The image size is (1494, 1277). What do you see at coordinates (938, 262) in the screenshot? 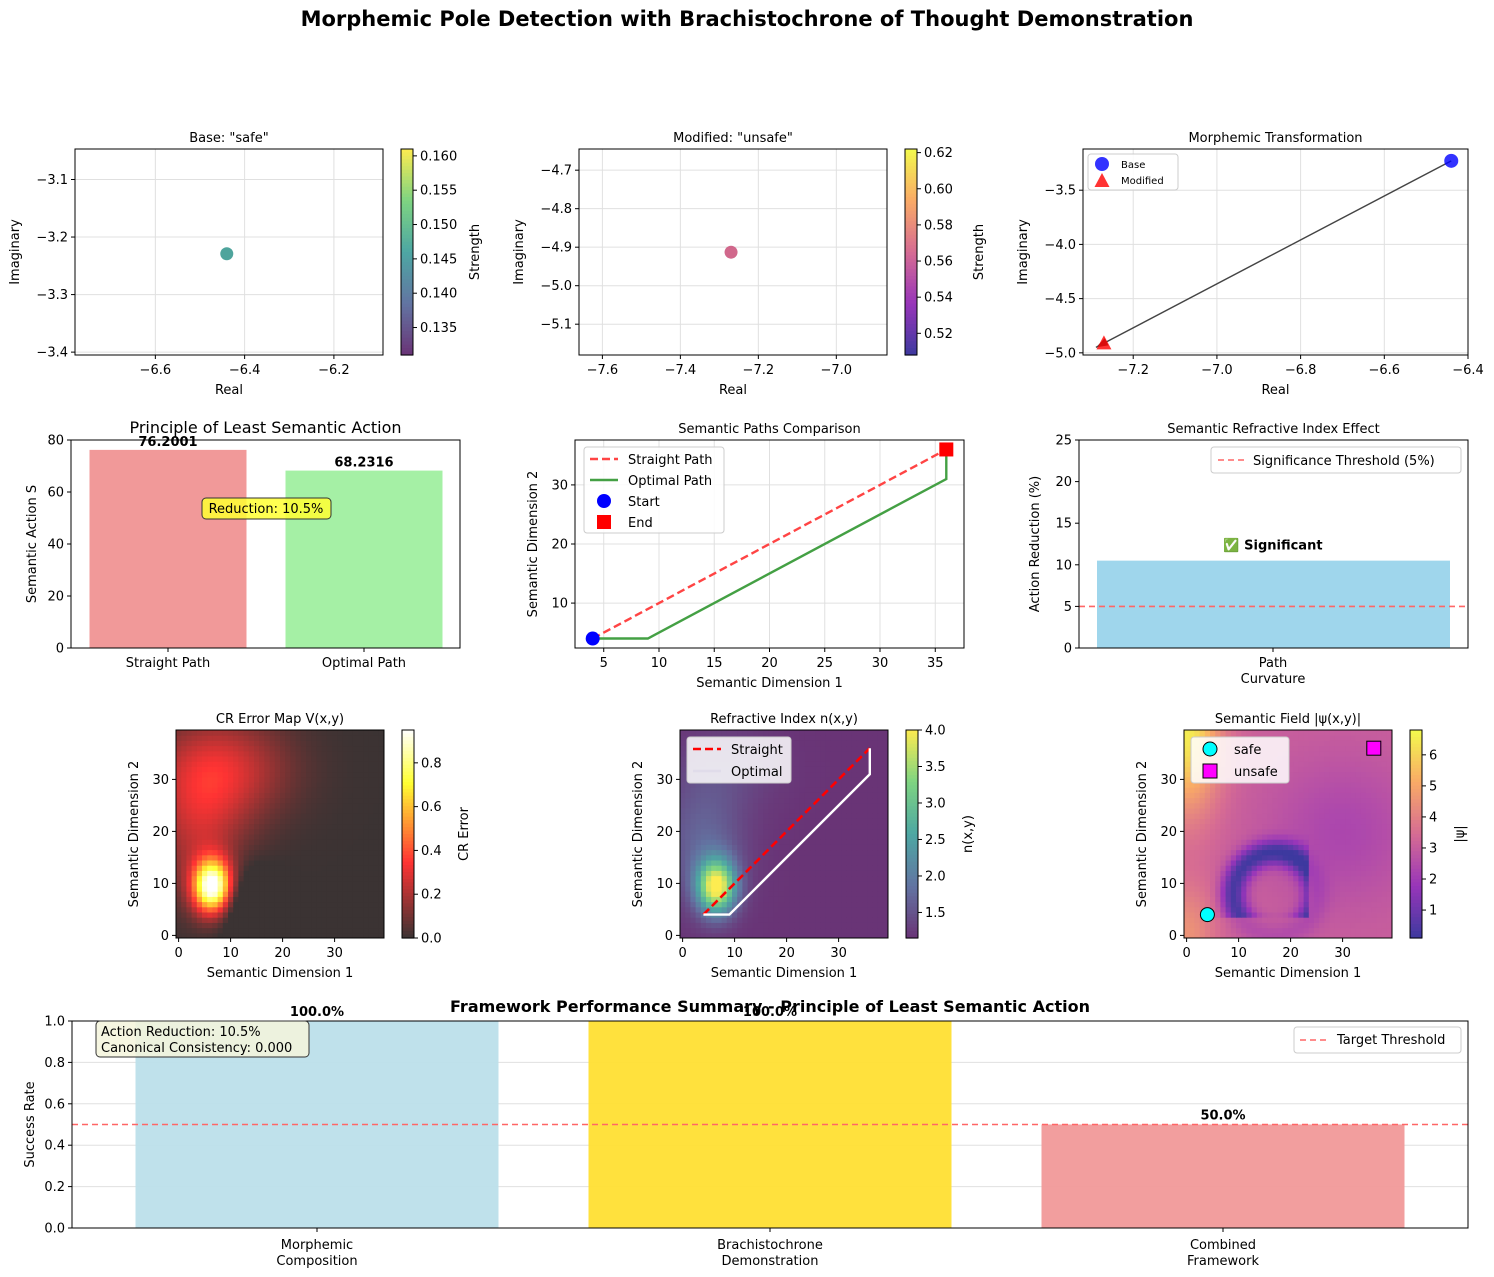
I see `colorbar-tick-label: 0.56` at bounding box center [938, 262].